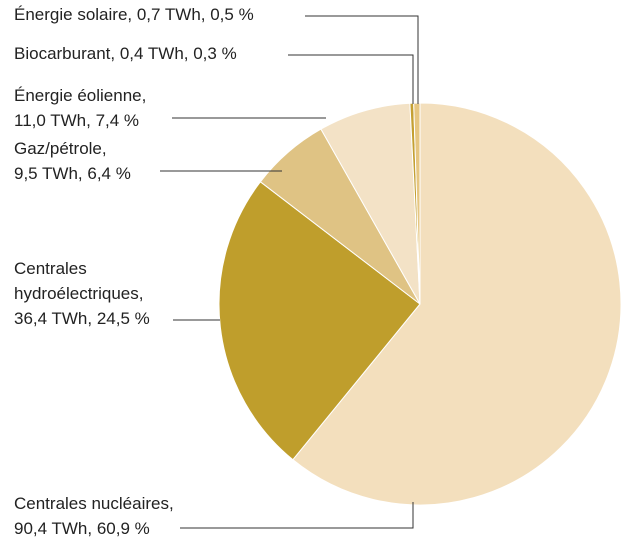 The height and width of the screenshot is (540, 621). I want to click on pie-slice, so click(417, 203).